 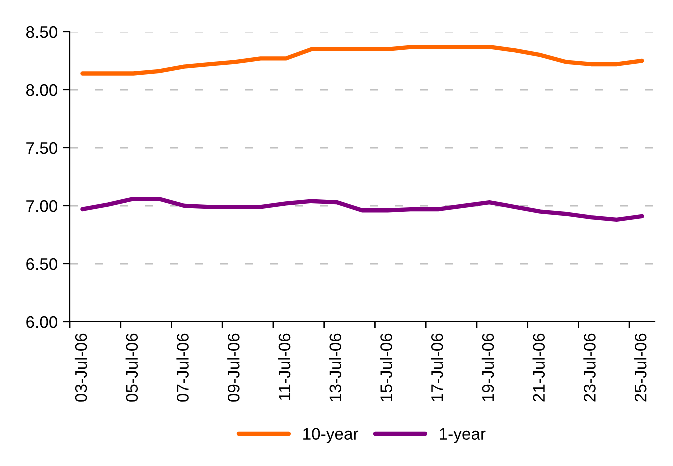 What do you see at coordinates (488, 368) in the screenshot?
I see `x-tick-label: 19-Jul-06` at bounding box center [488, 368].